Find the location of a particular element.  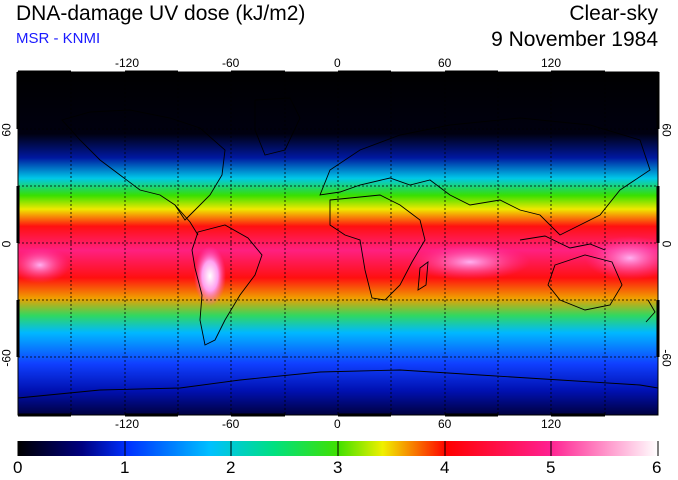

lon-tick-bottom: 60 is located at coordinates (445, 424).